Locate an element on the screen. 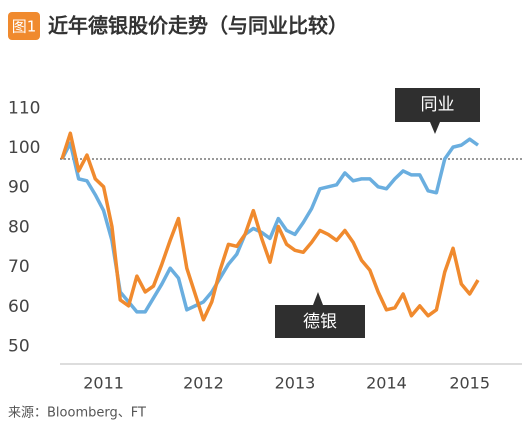  y-tick-label: 50 is located at coordinates (19, 346).